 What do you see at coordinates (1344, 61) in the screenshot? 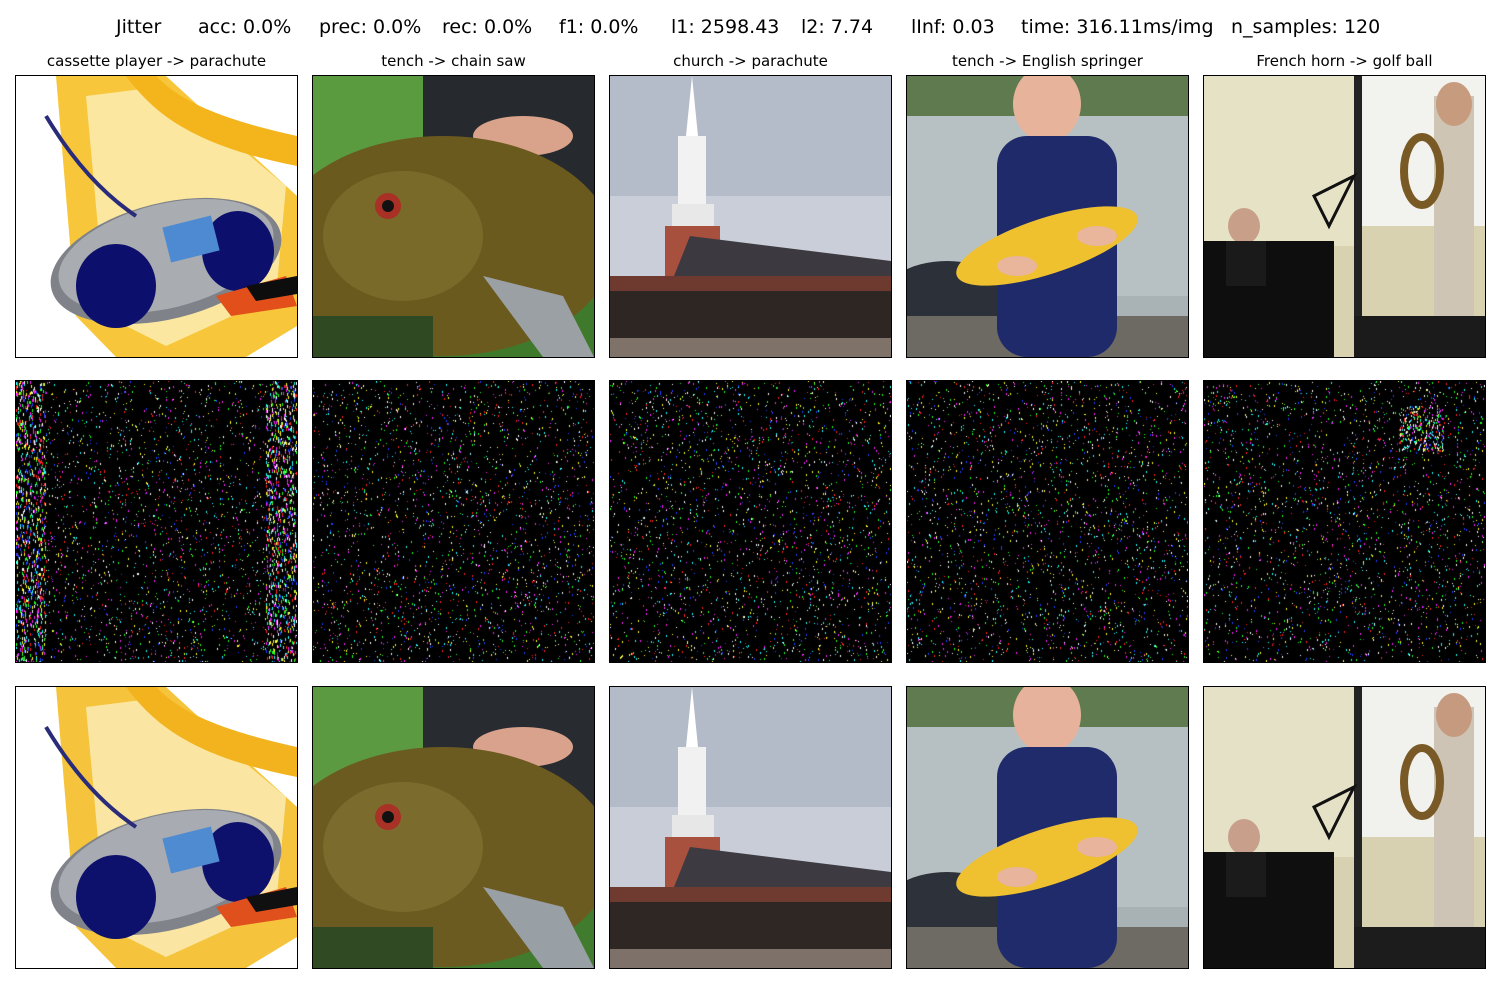
I see `column-title-5: French horn -> golf ball` at bounding box center [1344, 61].